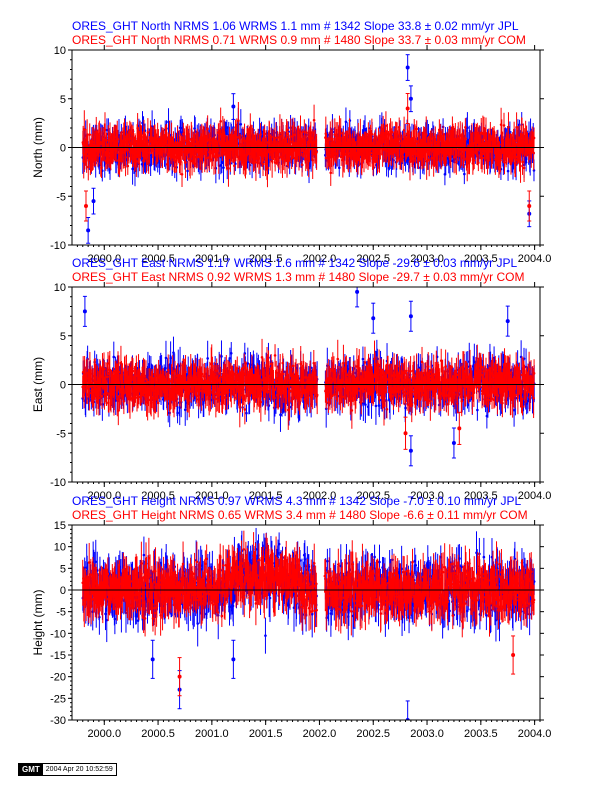 The width and height of the screenshot is (612, 792). I want to click on x-tick-label: 2001.0, so click(212, 259).